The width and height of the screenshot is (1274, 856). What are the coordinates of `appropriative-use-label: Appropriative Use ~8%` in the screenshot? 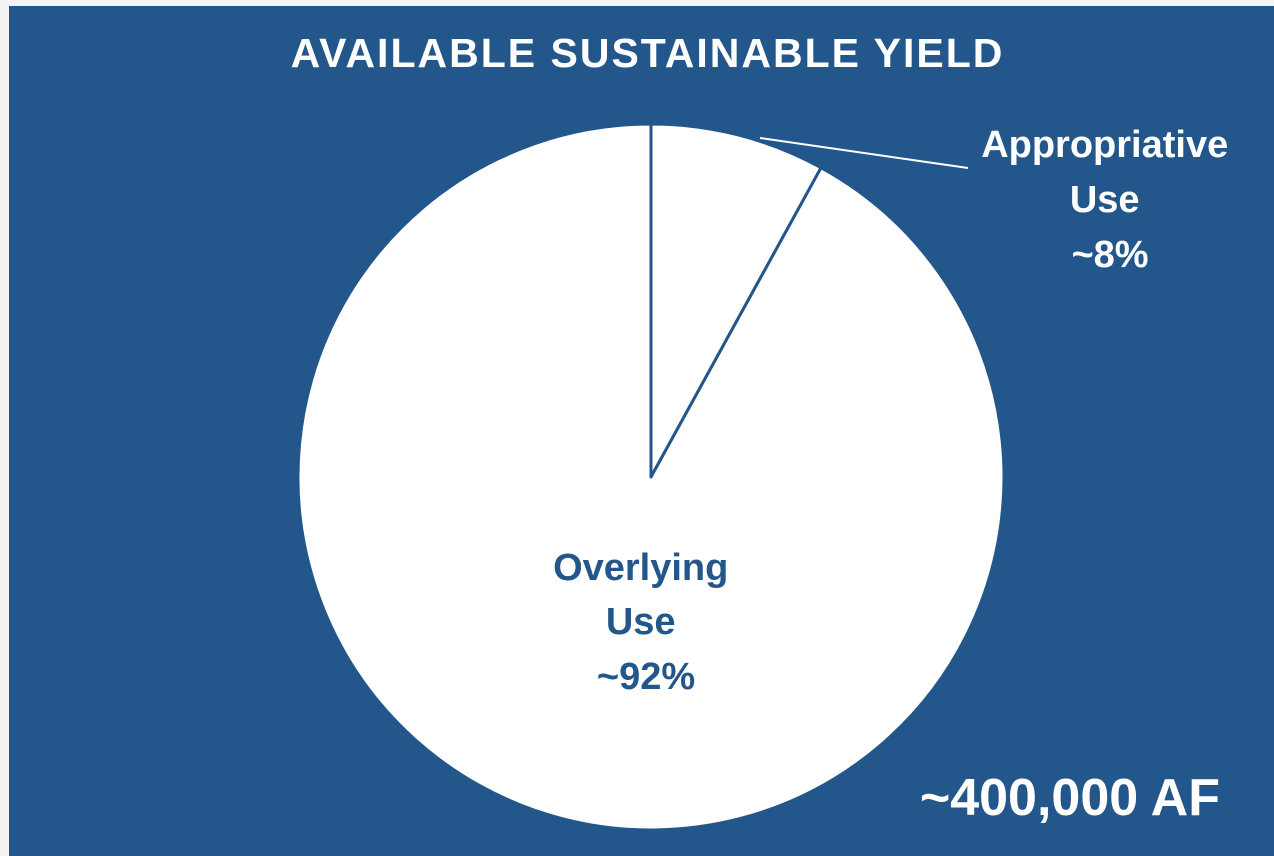 It's located at (1110, 200).